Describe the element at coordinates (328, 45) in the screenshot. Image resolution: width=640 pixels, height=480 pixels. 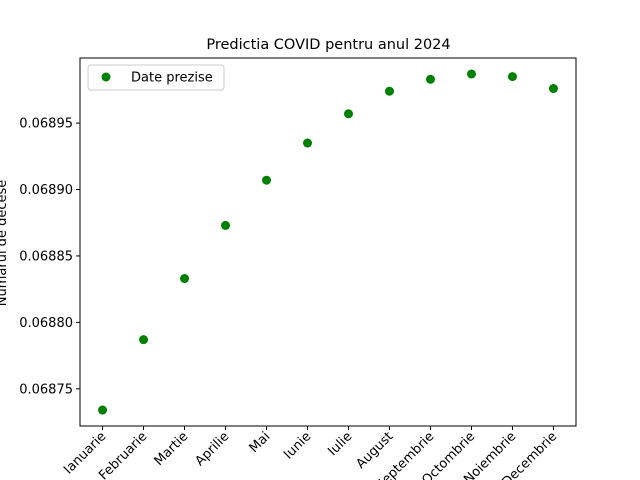
I see `chart-title: Predictia COVID pentru anul 2024` at that location.